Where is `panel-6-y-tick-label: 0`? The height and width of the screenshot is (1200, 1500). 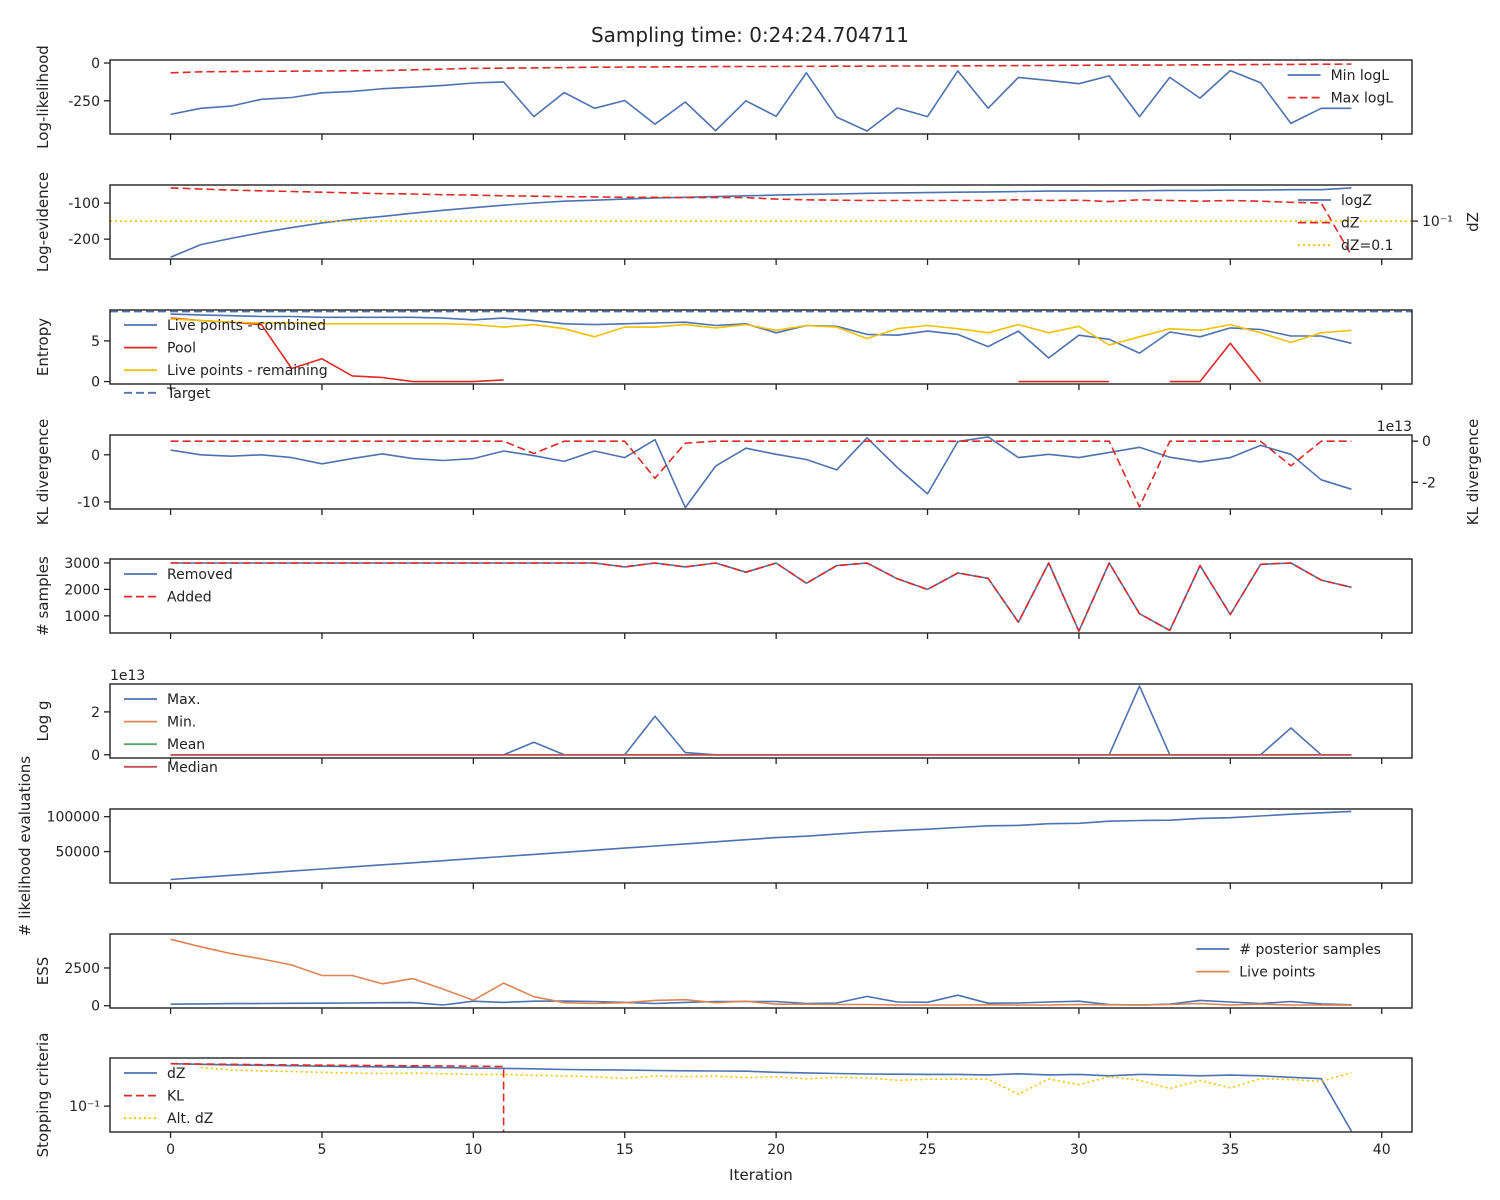 panel-6-y-tick-label: 0 is located at coordinates (95, 756).